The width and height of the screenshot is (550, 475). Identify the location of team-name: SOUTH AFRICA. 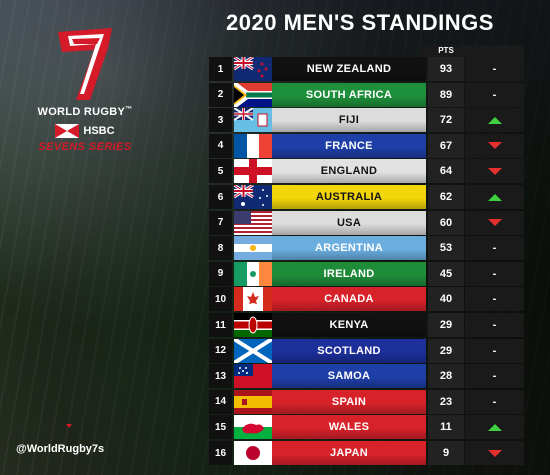
(349, 94).